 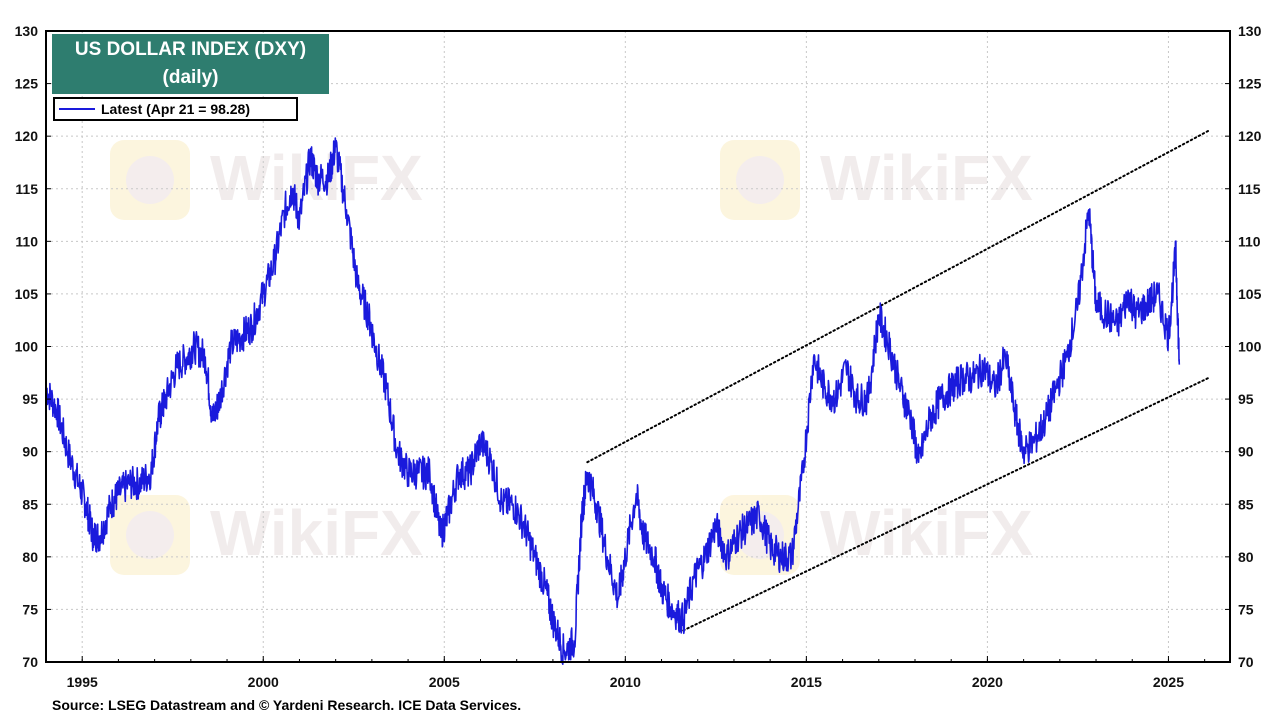 I want to click on legend-entry: Latest (Apr 21 = 98.28), so click(x=176, y=109).